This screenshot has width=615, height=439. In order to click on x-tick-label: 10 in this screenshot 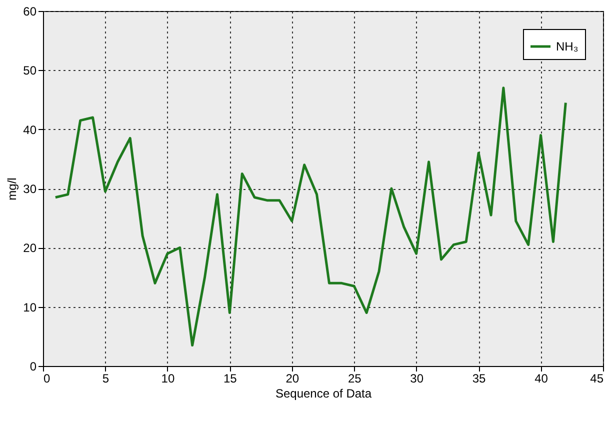, I will do `click(168, 379)`.